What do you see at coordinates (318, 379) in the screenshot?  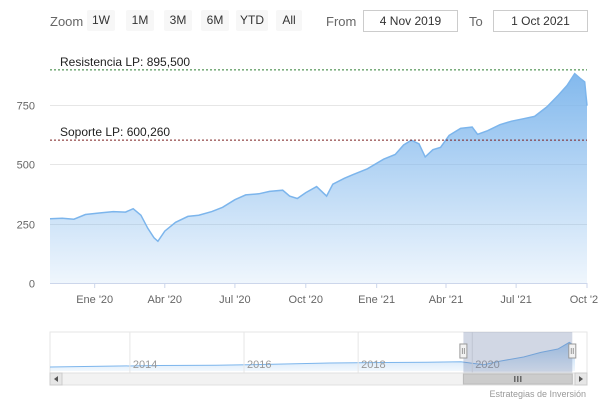 I see `scrollbar` at bounding box center [318, 379].